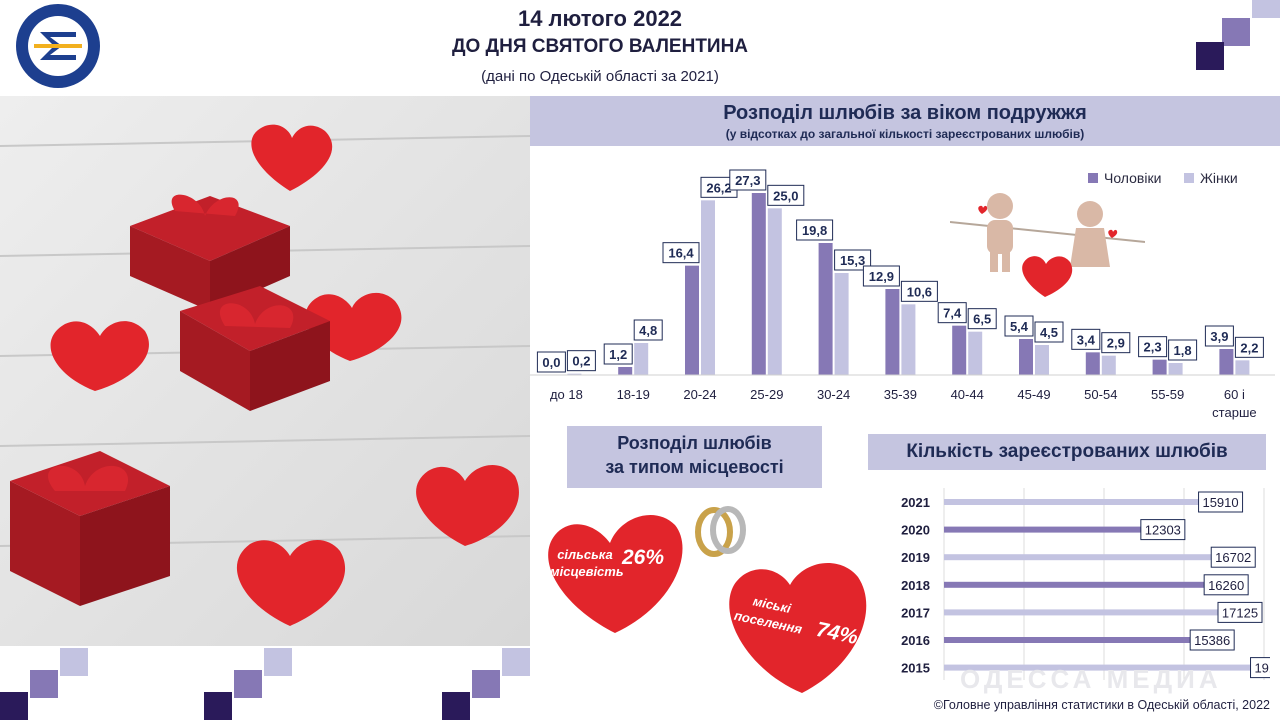 The image size is (1280, 720). Describe the element at coordinates (694, 443) in the screenshot. I see `locality-title-line1: Розподіл шлюбів` at that location.